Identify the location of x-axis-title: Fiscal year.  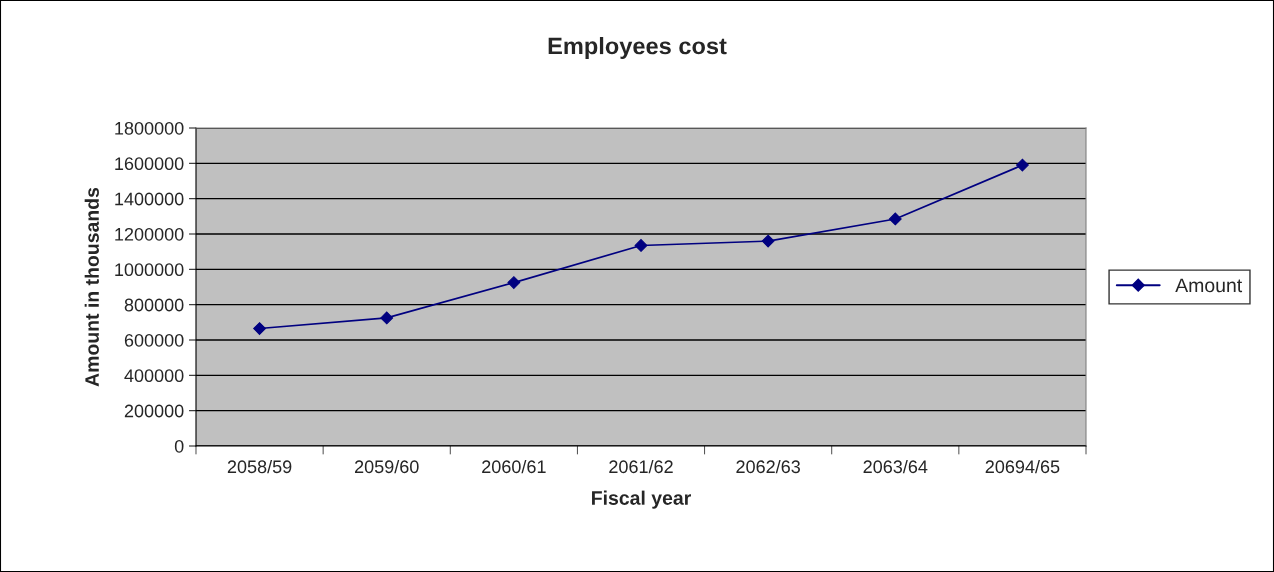
(641, 499).